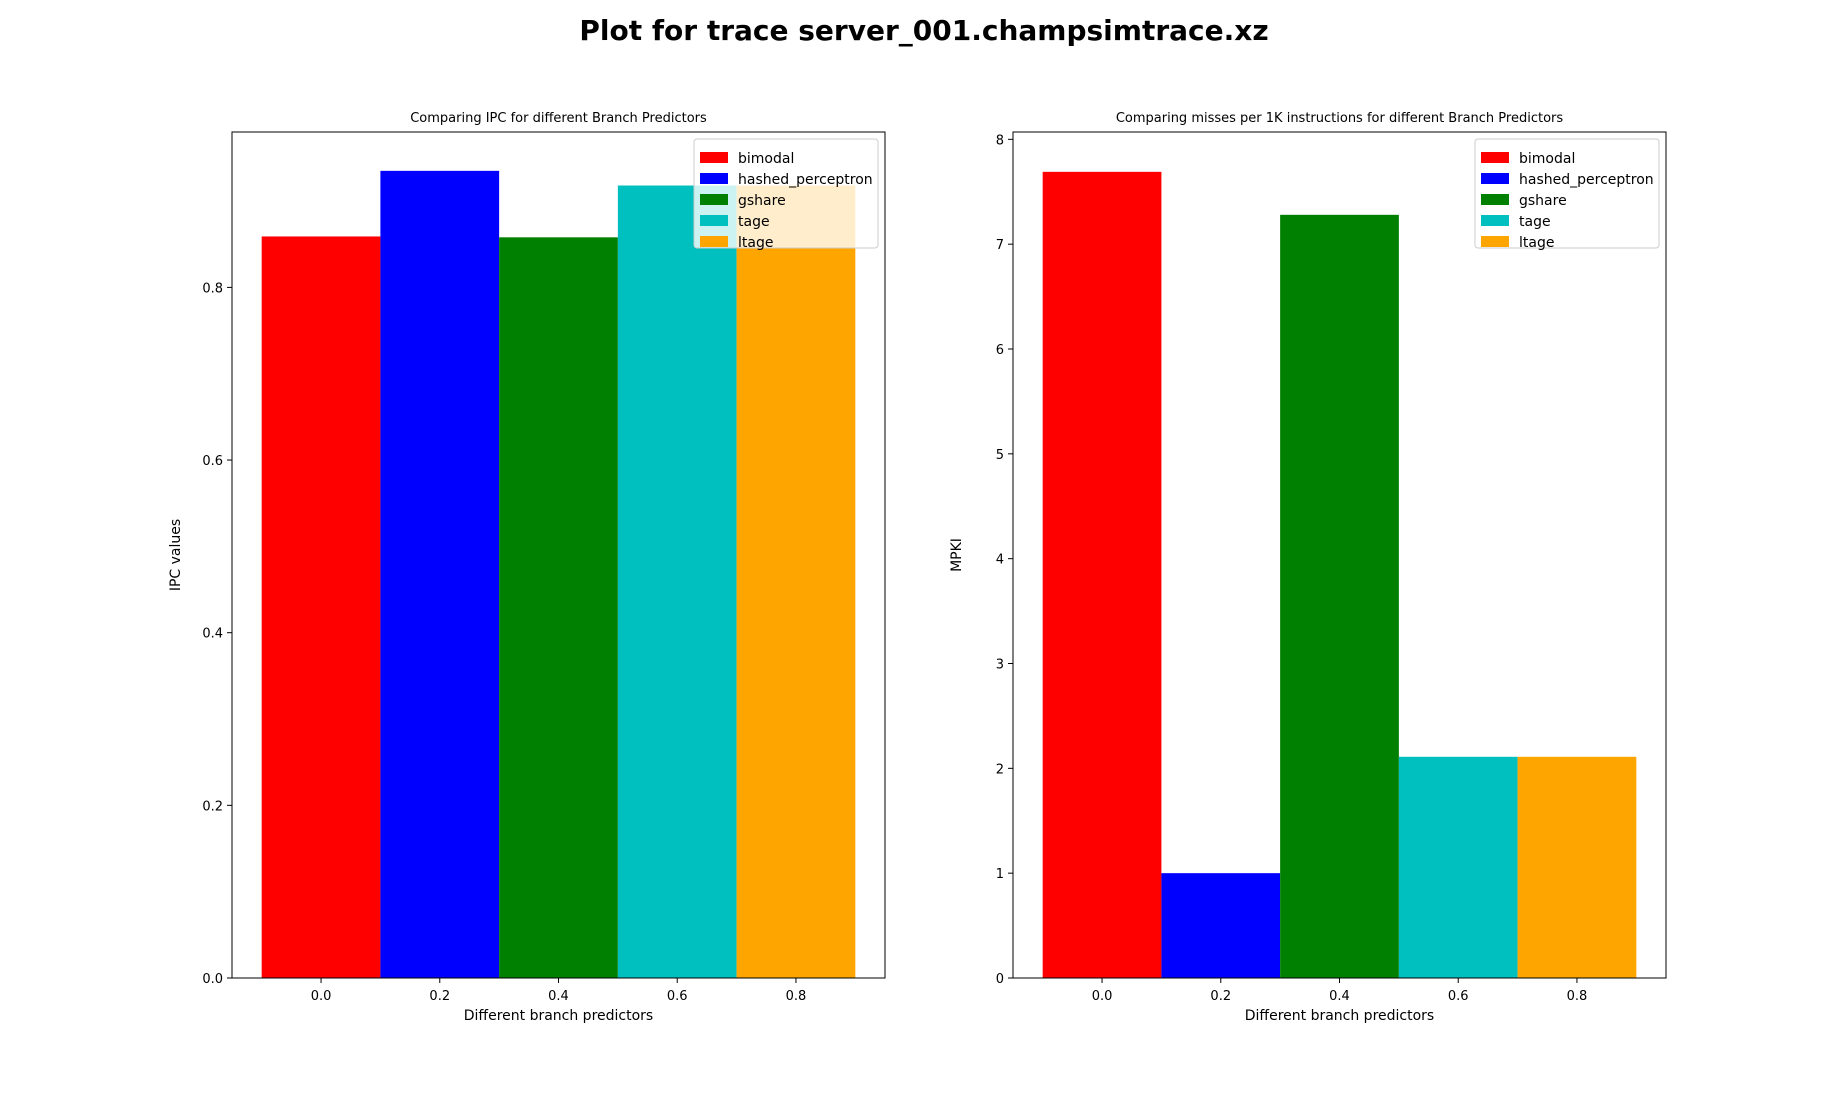  What do you see at coordinates (176, 555) in the screenshot?
I see `y-axis-label: IPC values` at bounding box center [176, 555].